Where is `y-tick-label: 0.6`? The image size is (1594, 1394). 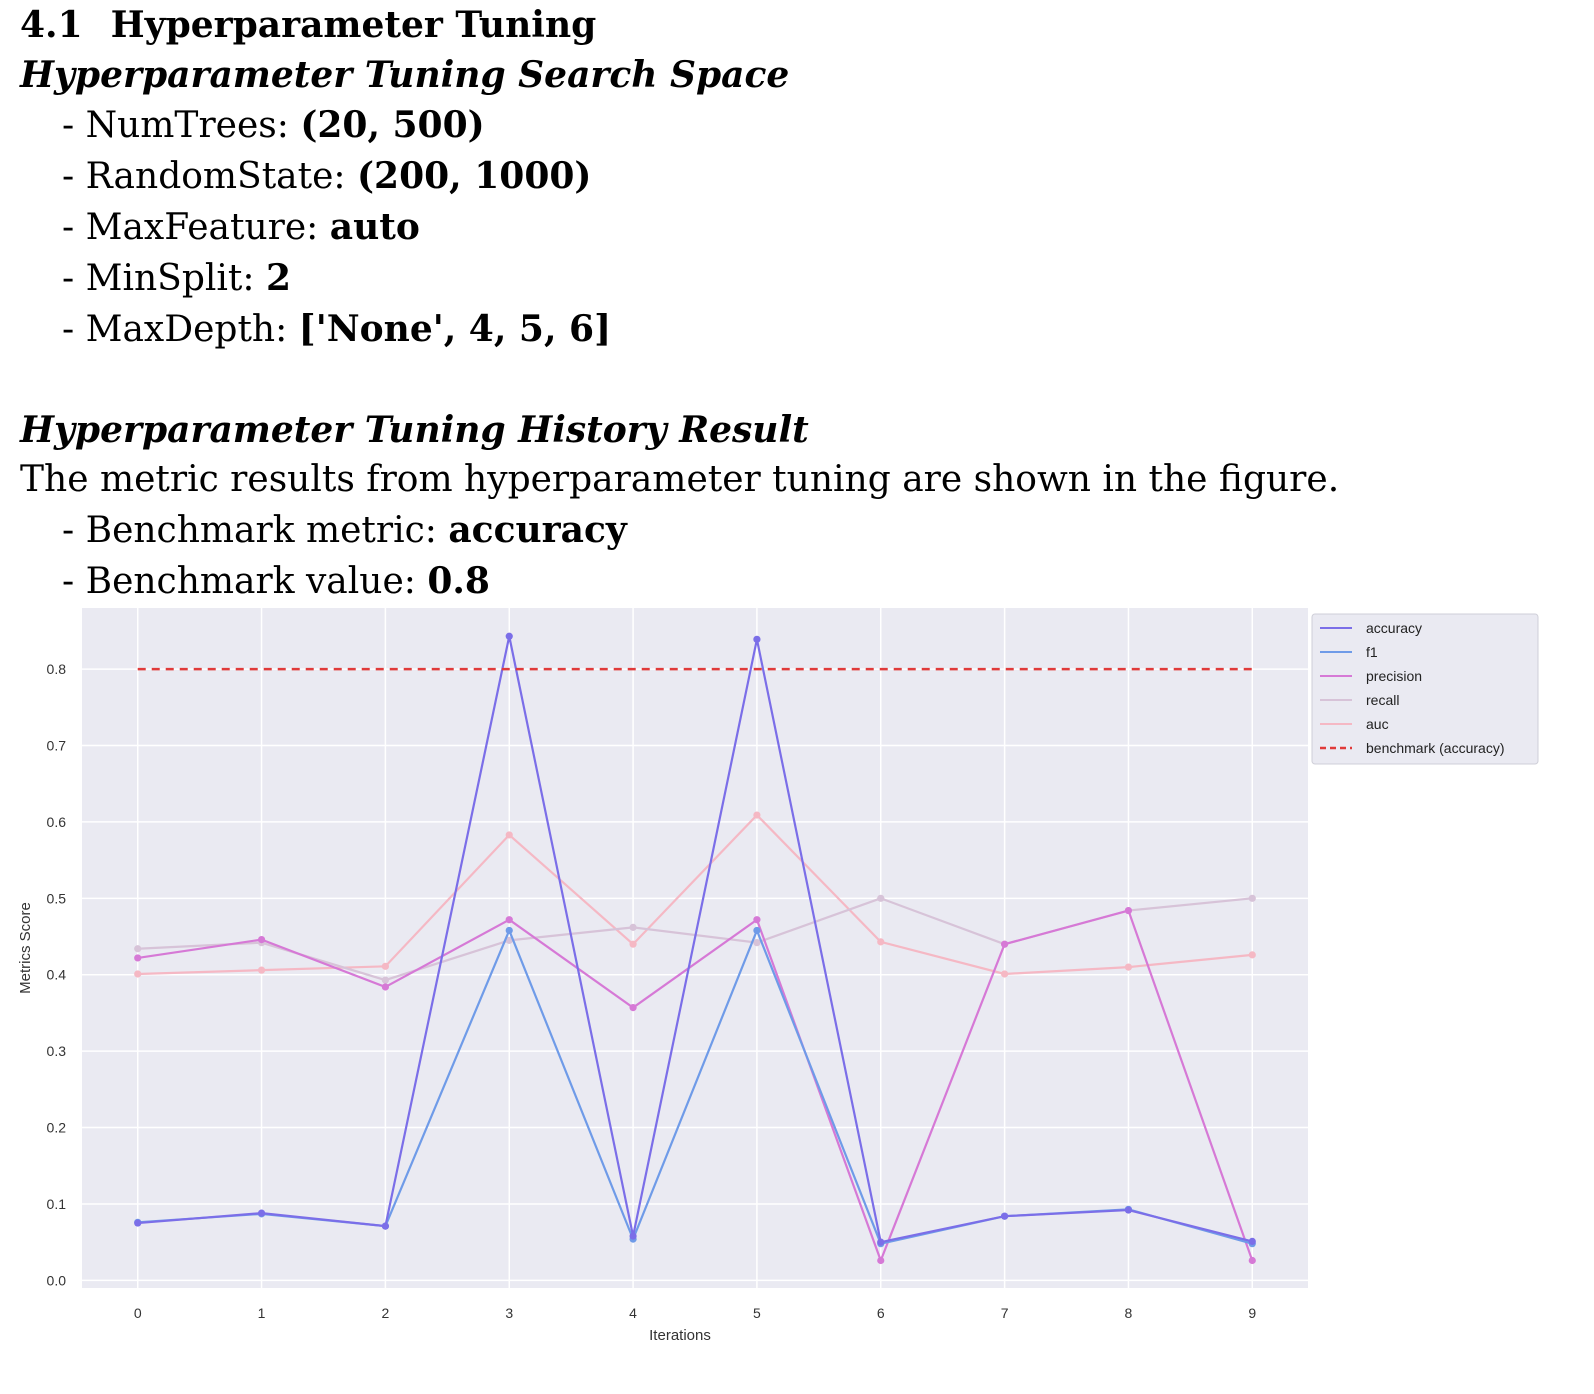
y-tick-label: 0.6 is located at coordinates (57, 822).